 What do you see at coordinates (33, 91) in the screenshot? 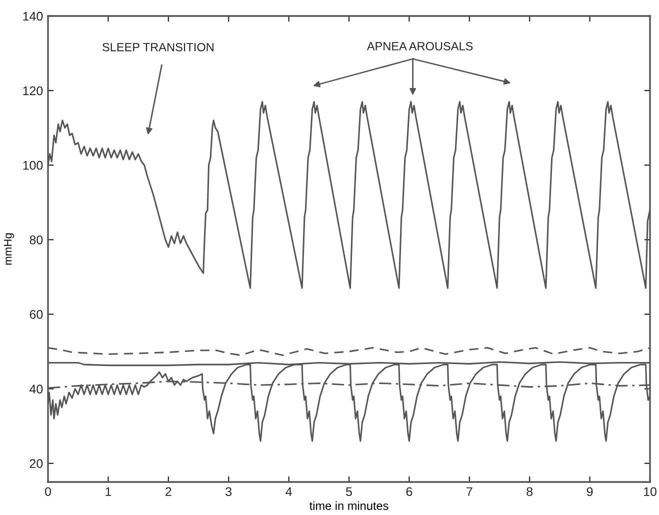
I see `y-tick-label: 120` at bounding box center [33, 91].